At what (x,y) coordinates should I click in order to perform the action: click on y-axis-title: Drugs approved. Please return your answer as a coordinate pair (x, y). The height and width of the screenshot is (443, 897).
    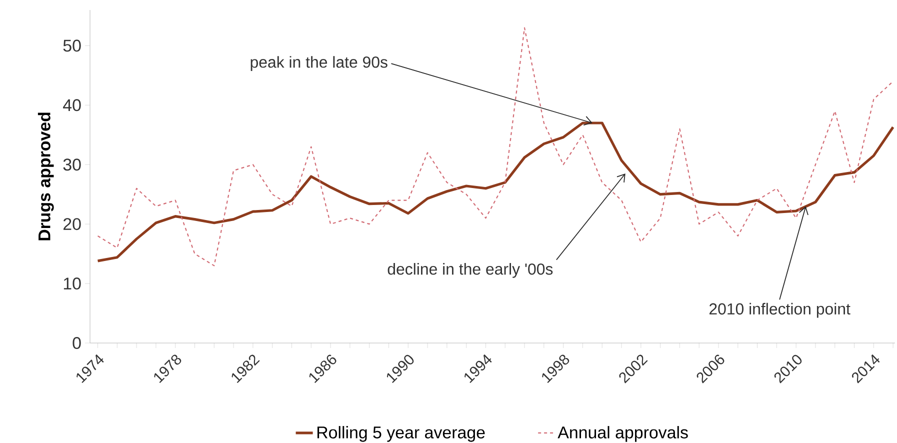
    Looking at the image, I should click on (46, 176).